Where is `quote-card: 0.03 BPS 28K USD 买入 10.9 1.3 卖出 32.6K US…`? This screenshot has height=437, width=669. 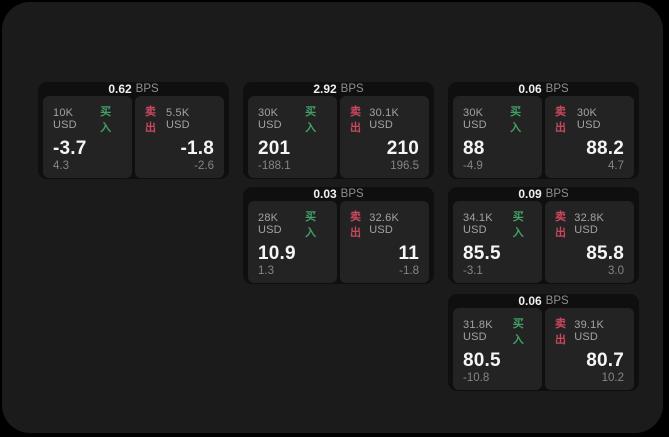
quote-card: 0.03 BPS 28K USD 买入 10.9 1.3 卖出 32.6K US… is located at coordinates (338, 235).